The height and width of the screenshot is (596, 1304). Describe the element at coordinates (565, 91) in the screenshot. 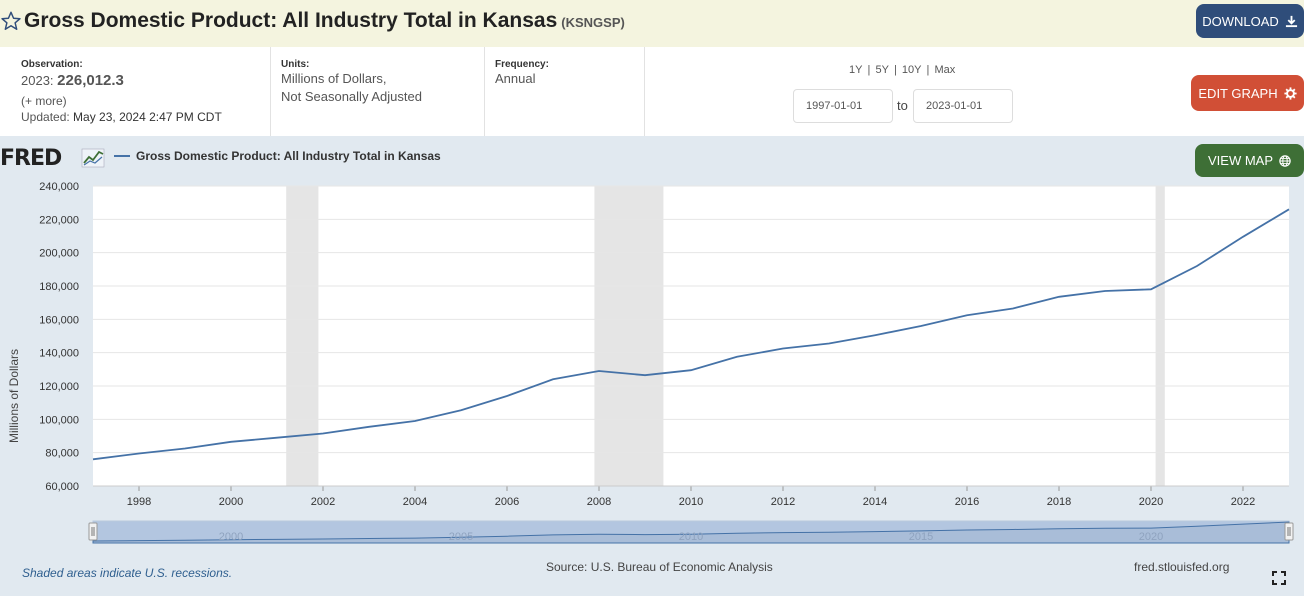

I see `frequency-panel: Frequency: Annual` at that location.